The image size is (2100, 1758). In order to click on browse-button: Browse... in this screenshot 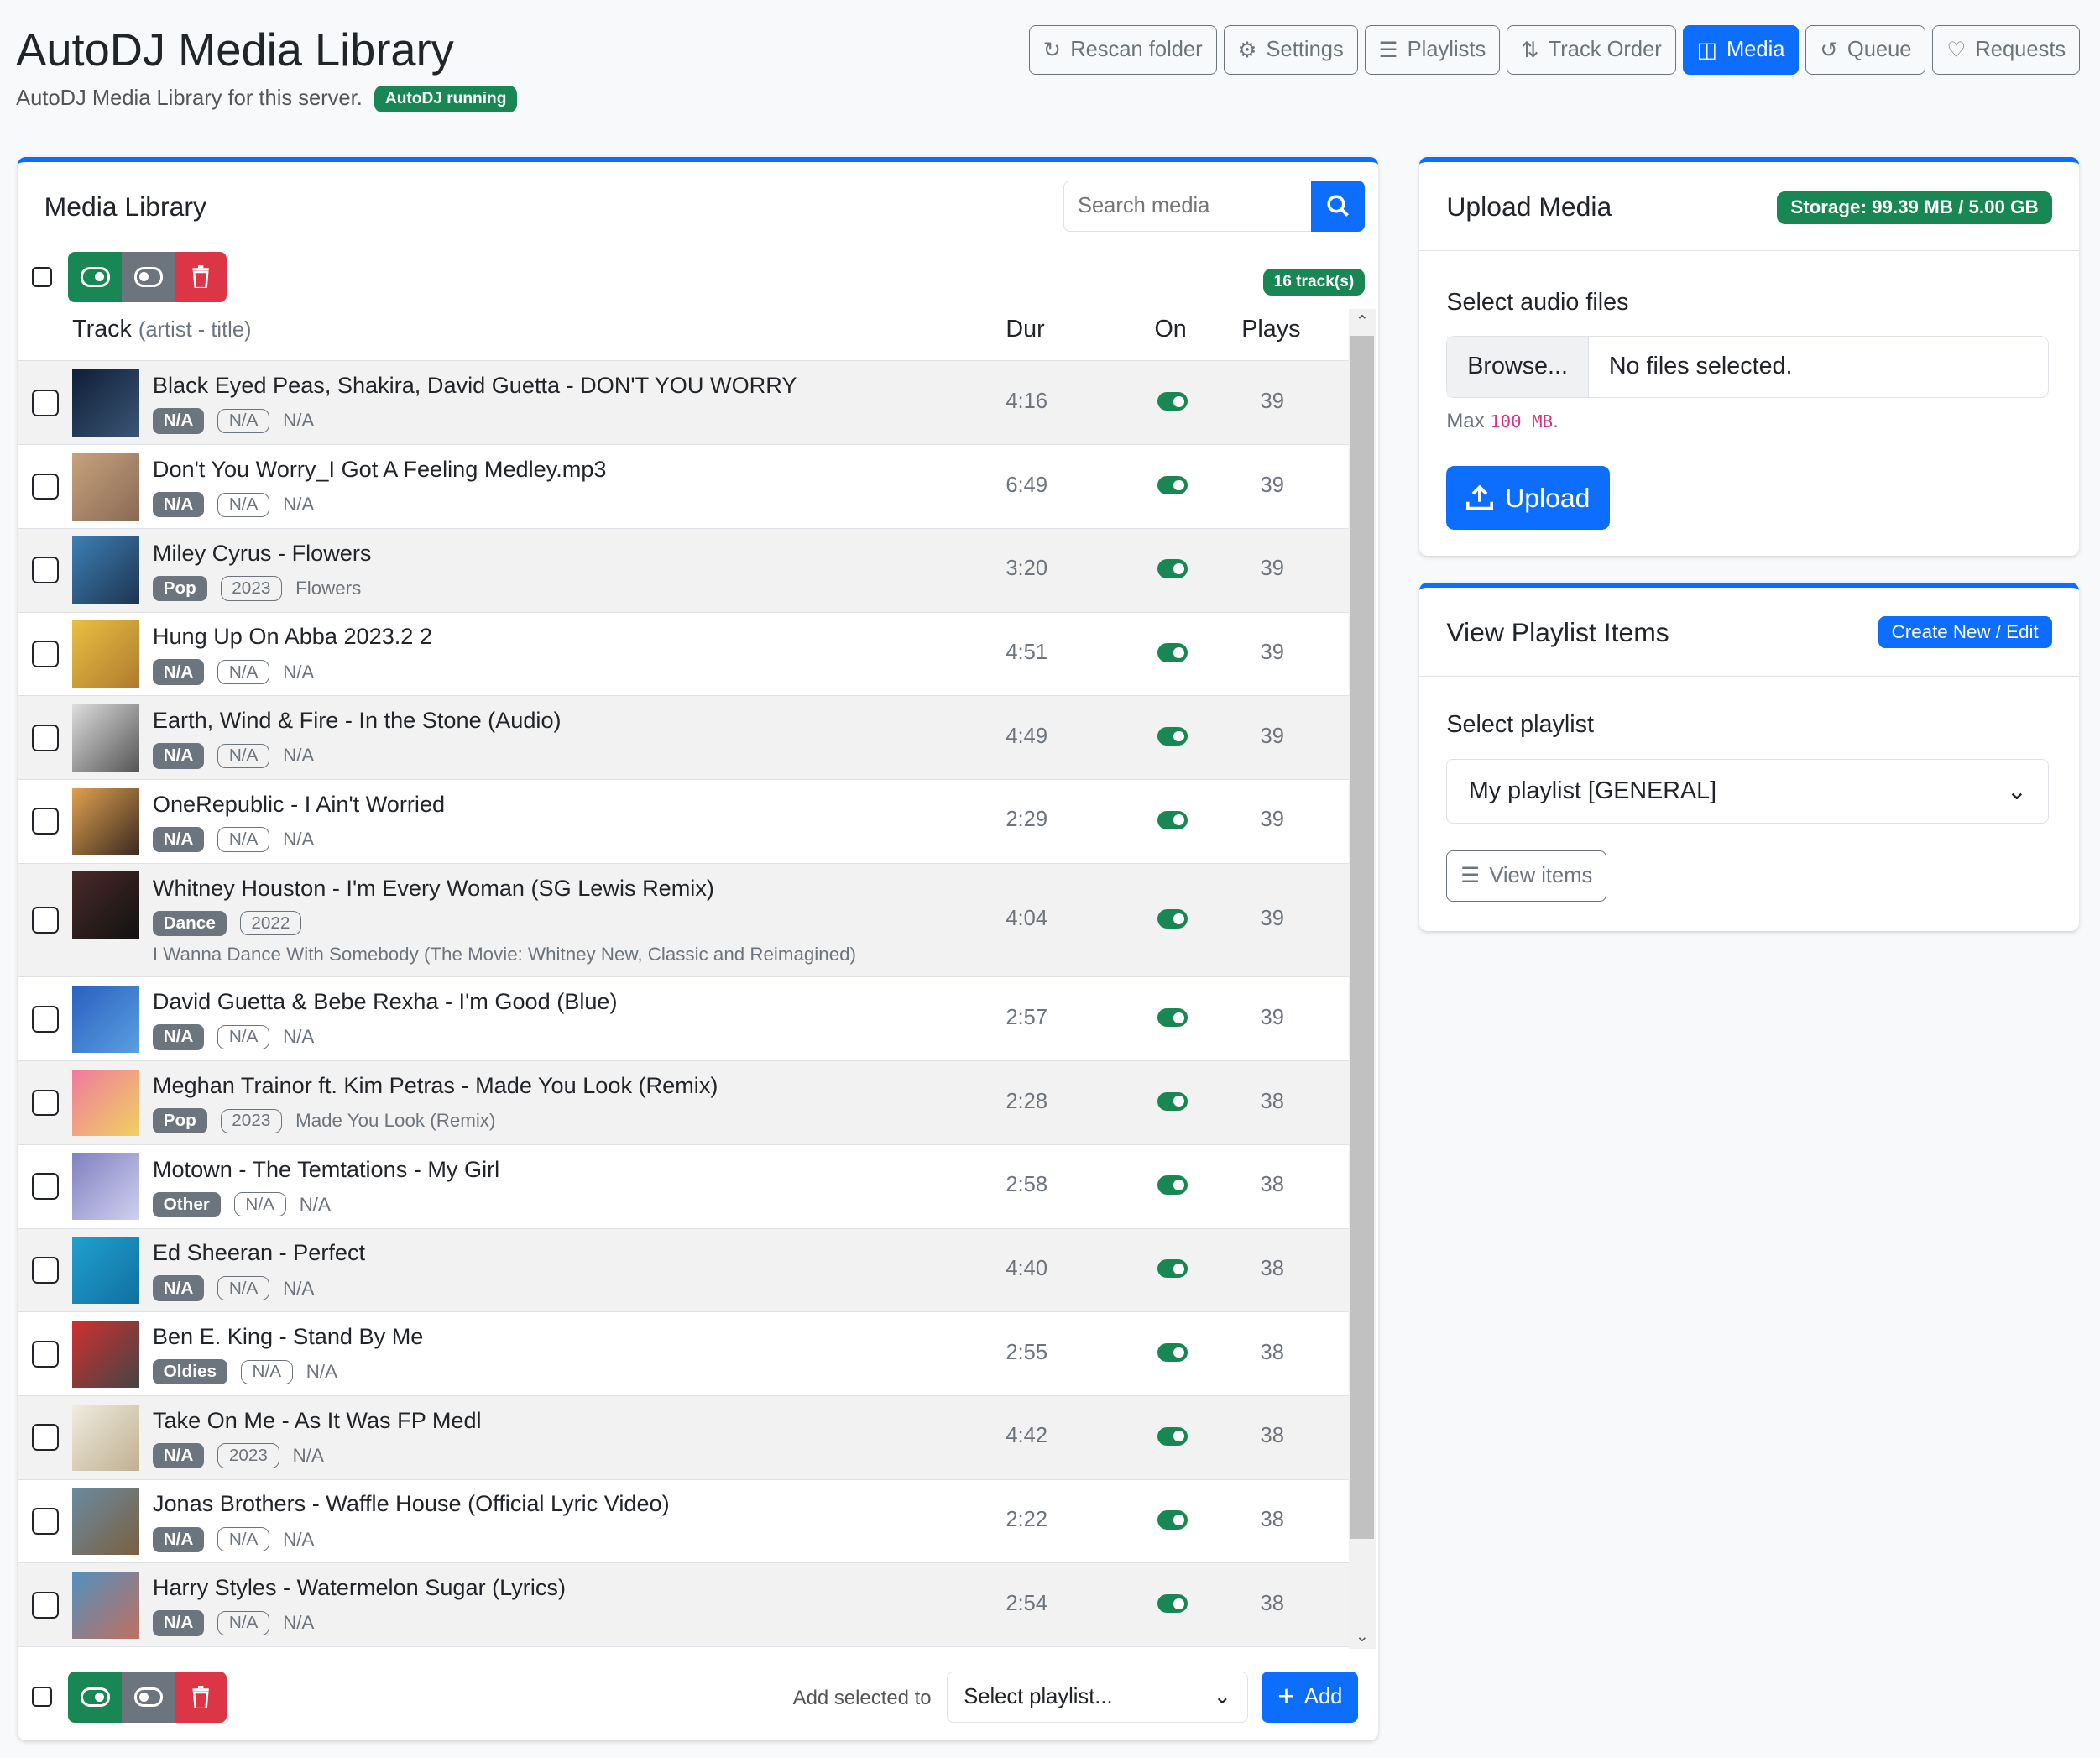, I will do `click(1518, 367)`.